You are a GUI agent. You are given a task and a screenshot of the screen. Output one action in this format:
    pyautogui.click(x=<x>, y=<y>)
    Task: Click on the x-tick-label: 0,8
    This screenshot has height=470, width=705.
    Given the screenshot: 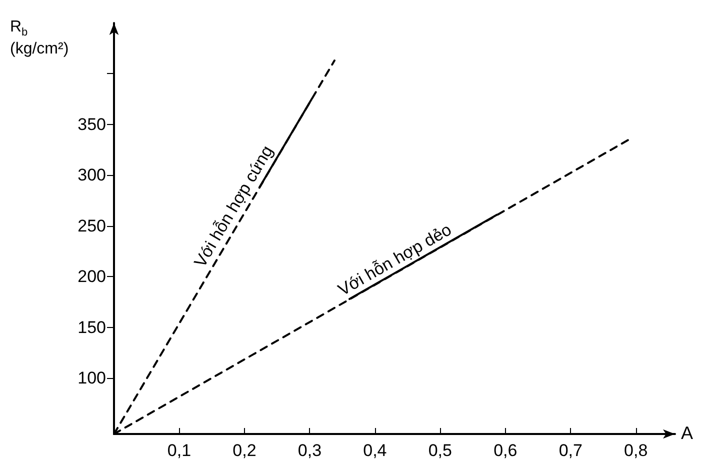 What is the action you would take?
    pyautogui.click(x=636, y=450)
    